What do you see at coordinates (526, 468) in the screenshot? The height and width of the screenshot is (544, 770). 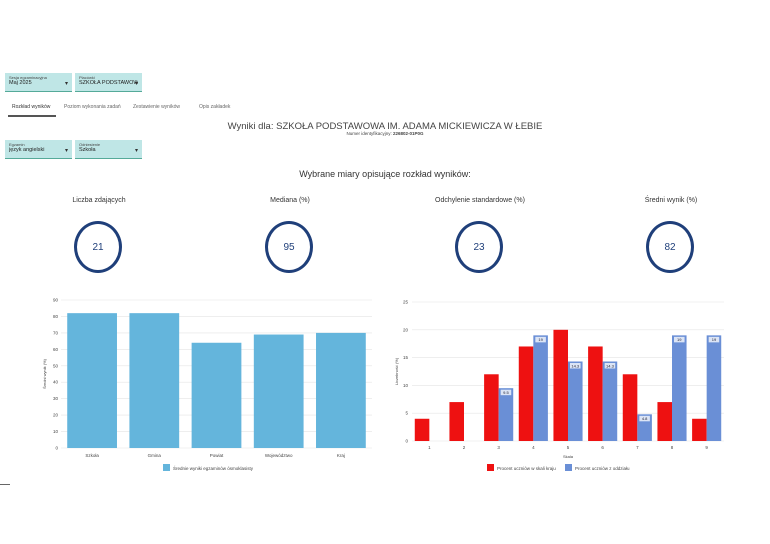 I see `legend-label: Procent uczniów w skali kraju` at bounding box center [526, 468].